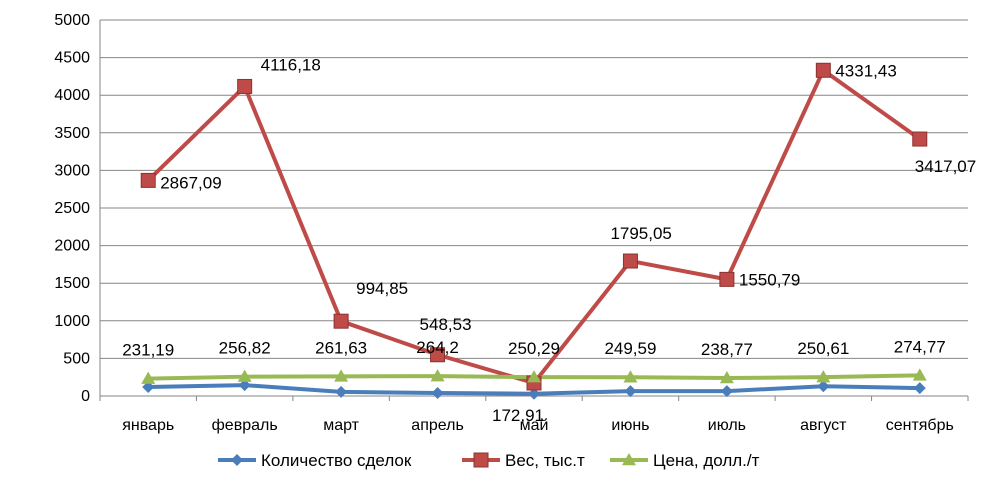 The height and width of the screenshot is (489, 996). I want to click on data-label-series2-2: 261,63, so click(341, 347).